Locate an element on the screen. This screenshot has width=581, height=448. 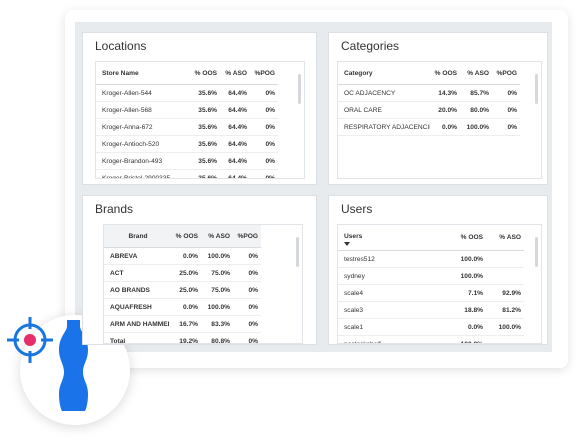
table-row: postockshelf 100.0% is located at coordinates (431, 339).